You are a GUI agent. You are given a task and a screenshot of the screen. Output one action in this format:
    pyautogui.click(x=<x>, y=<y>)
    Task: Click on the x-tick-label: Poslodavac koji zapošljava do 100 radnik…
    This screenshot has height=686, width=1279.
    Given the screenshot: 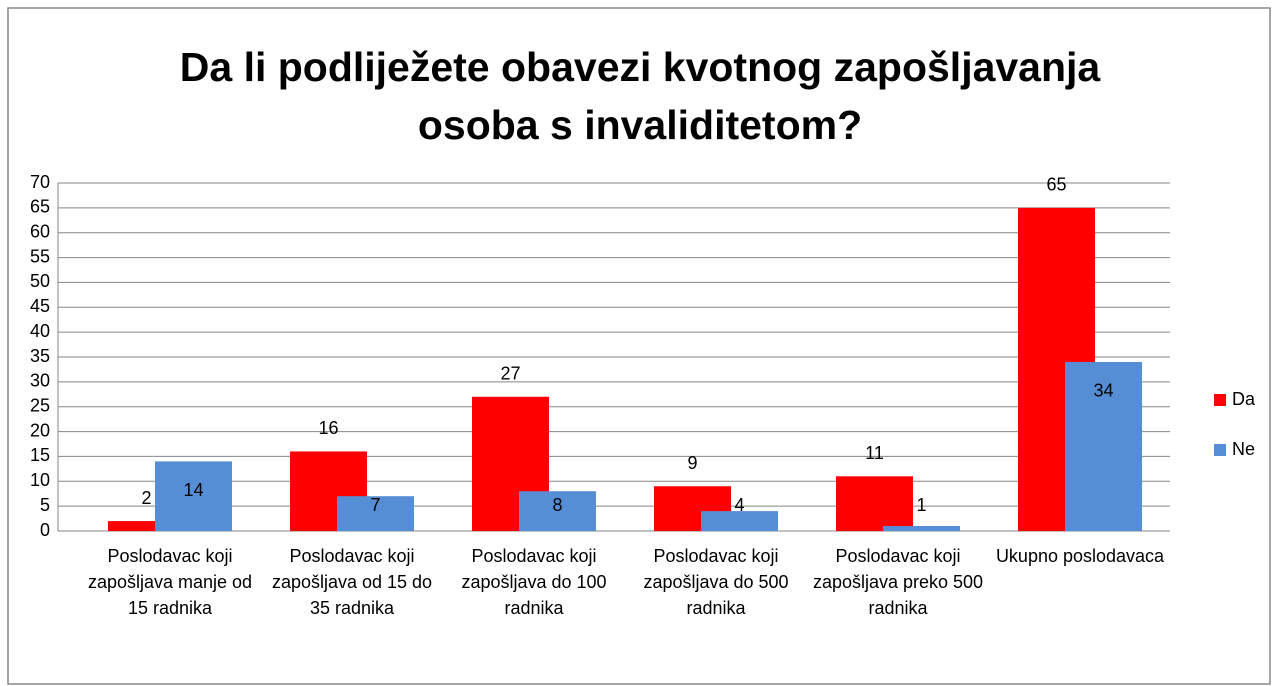 What is the action you would take?
    pyautogui.click(x=534, y=582)
    